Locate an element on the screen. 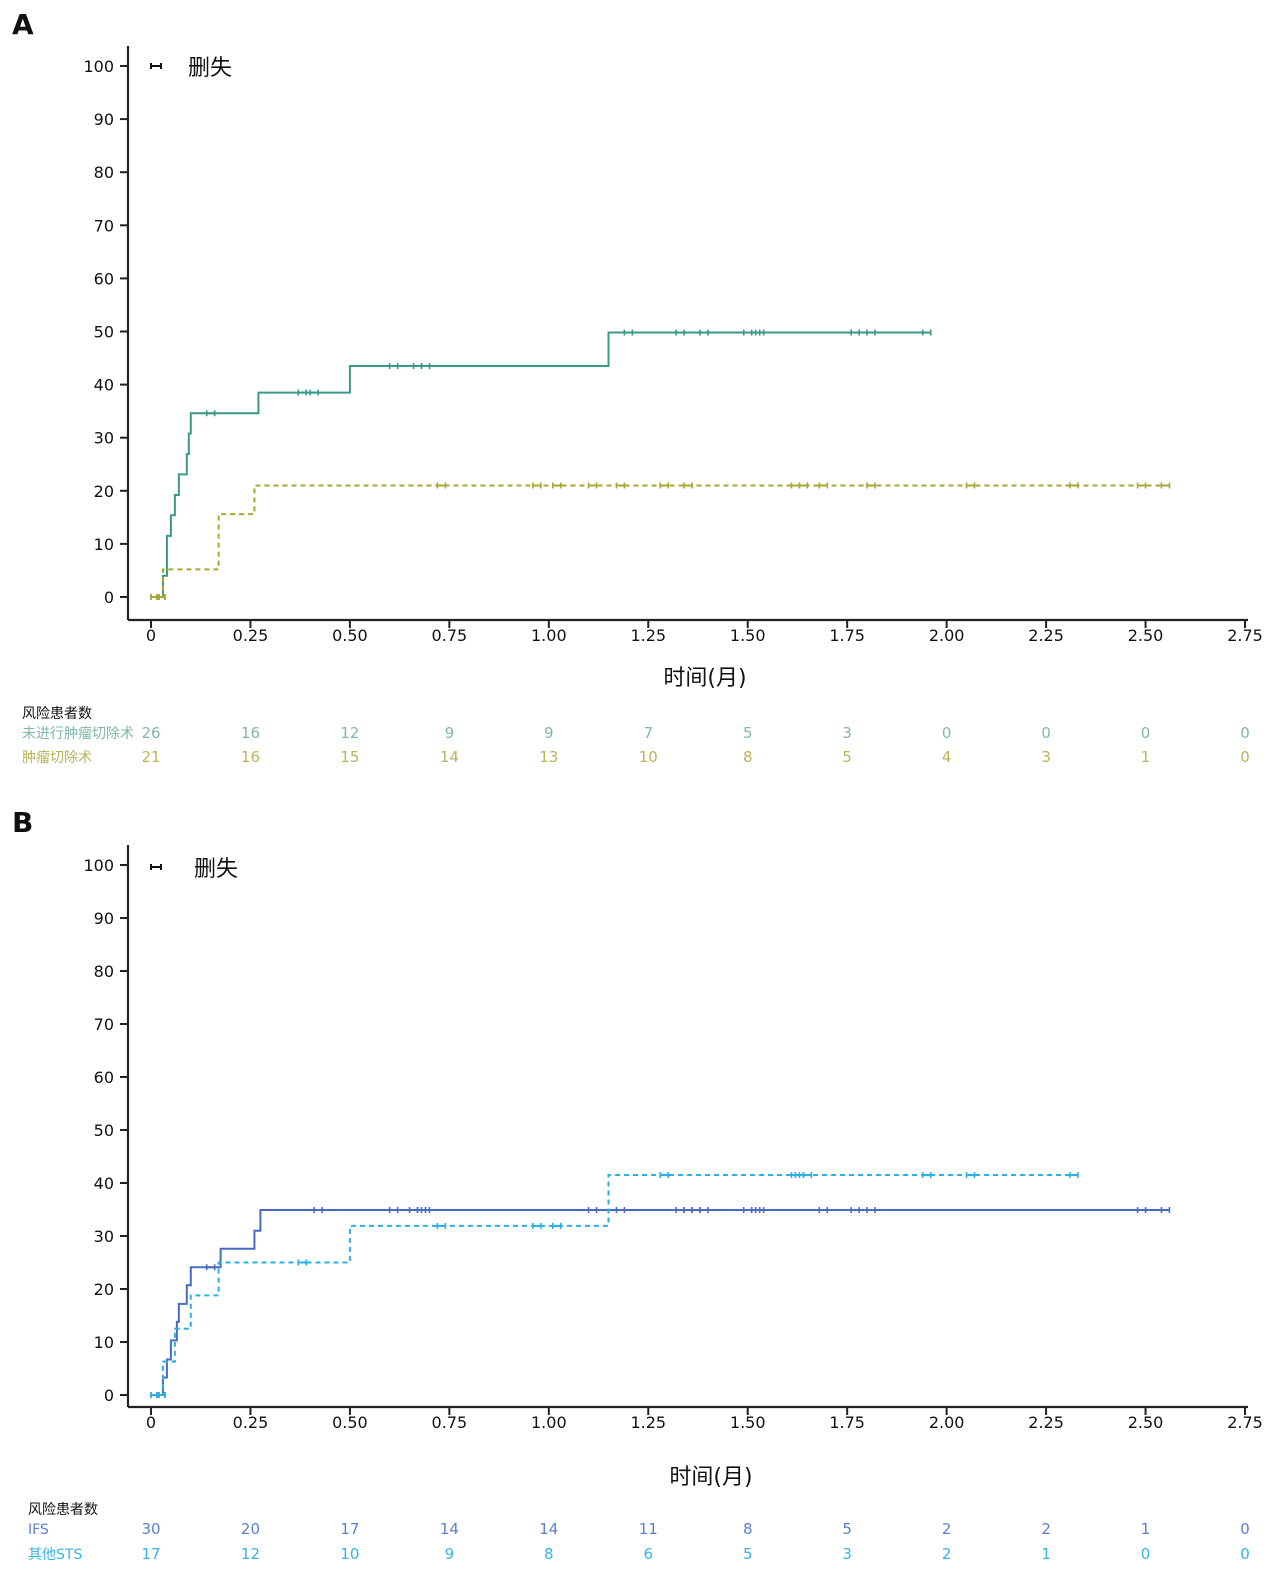 The height and width of the screenshot is (1570, 1271). x-tick-label: 0.50 is located at coordinates (350, 1422).